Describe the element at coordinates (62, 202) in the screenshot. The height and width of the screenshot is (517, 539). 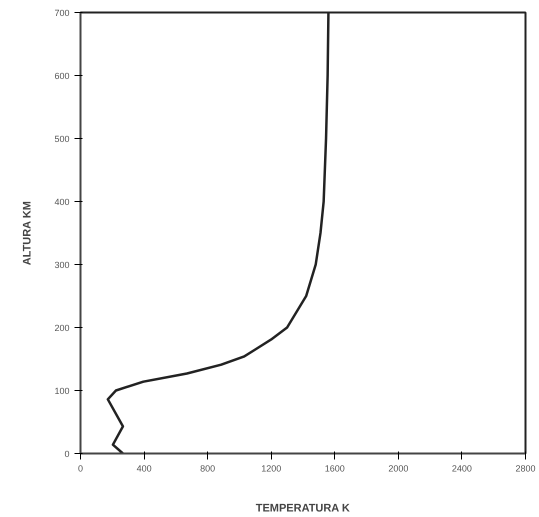
I see `y-tick-label: 400` at that location.